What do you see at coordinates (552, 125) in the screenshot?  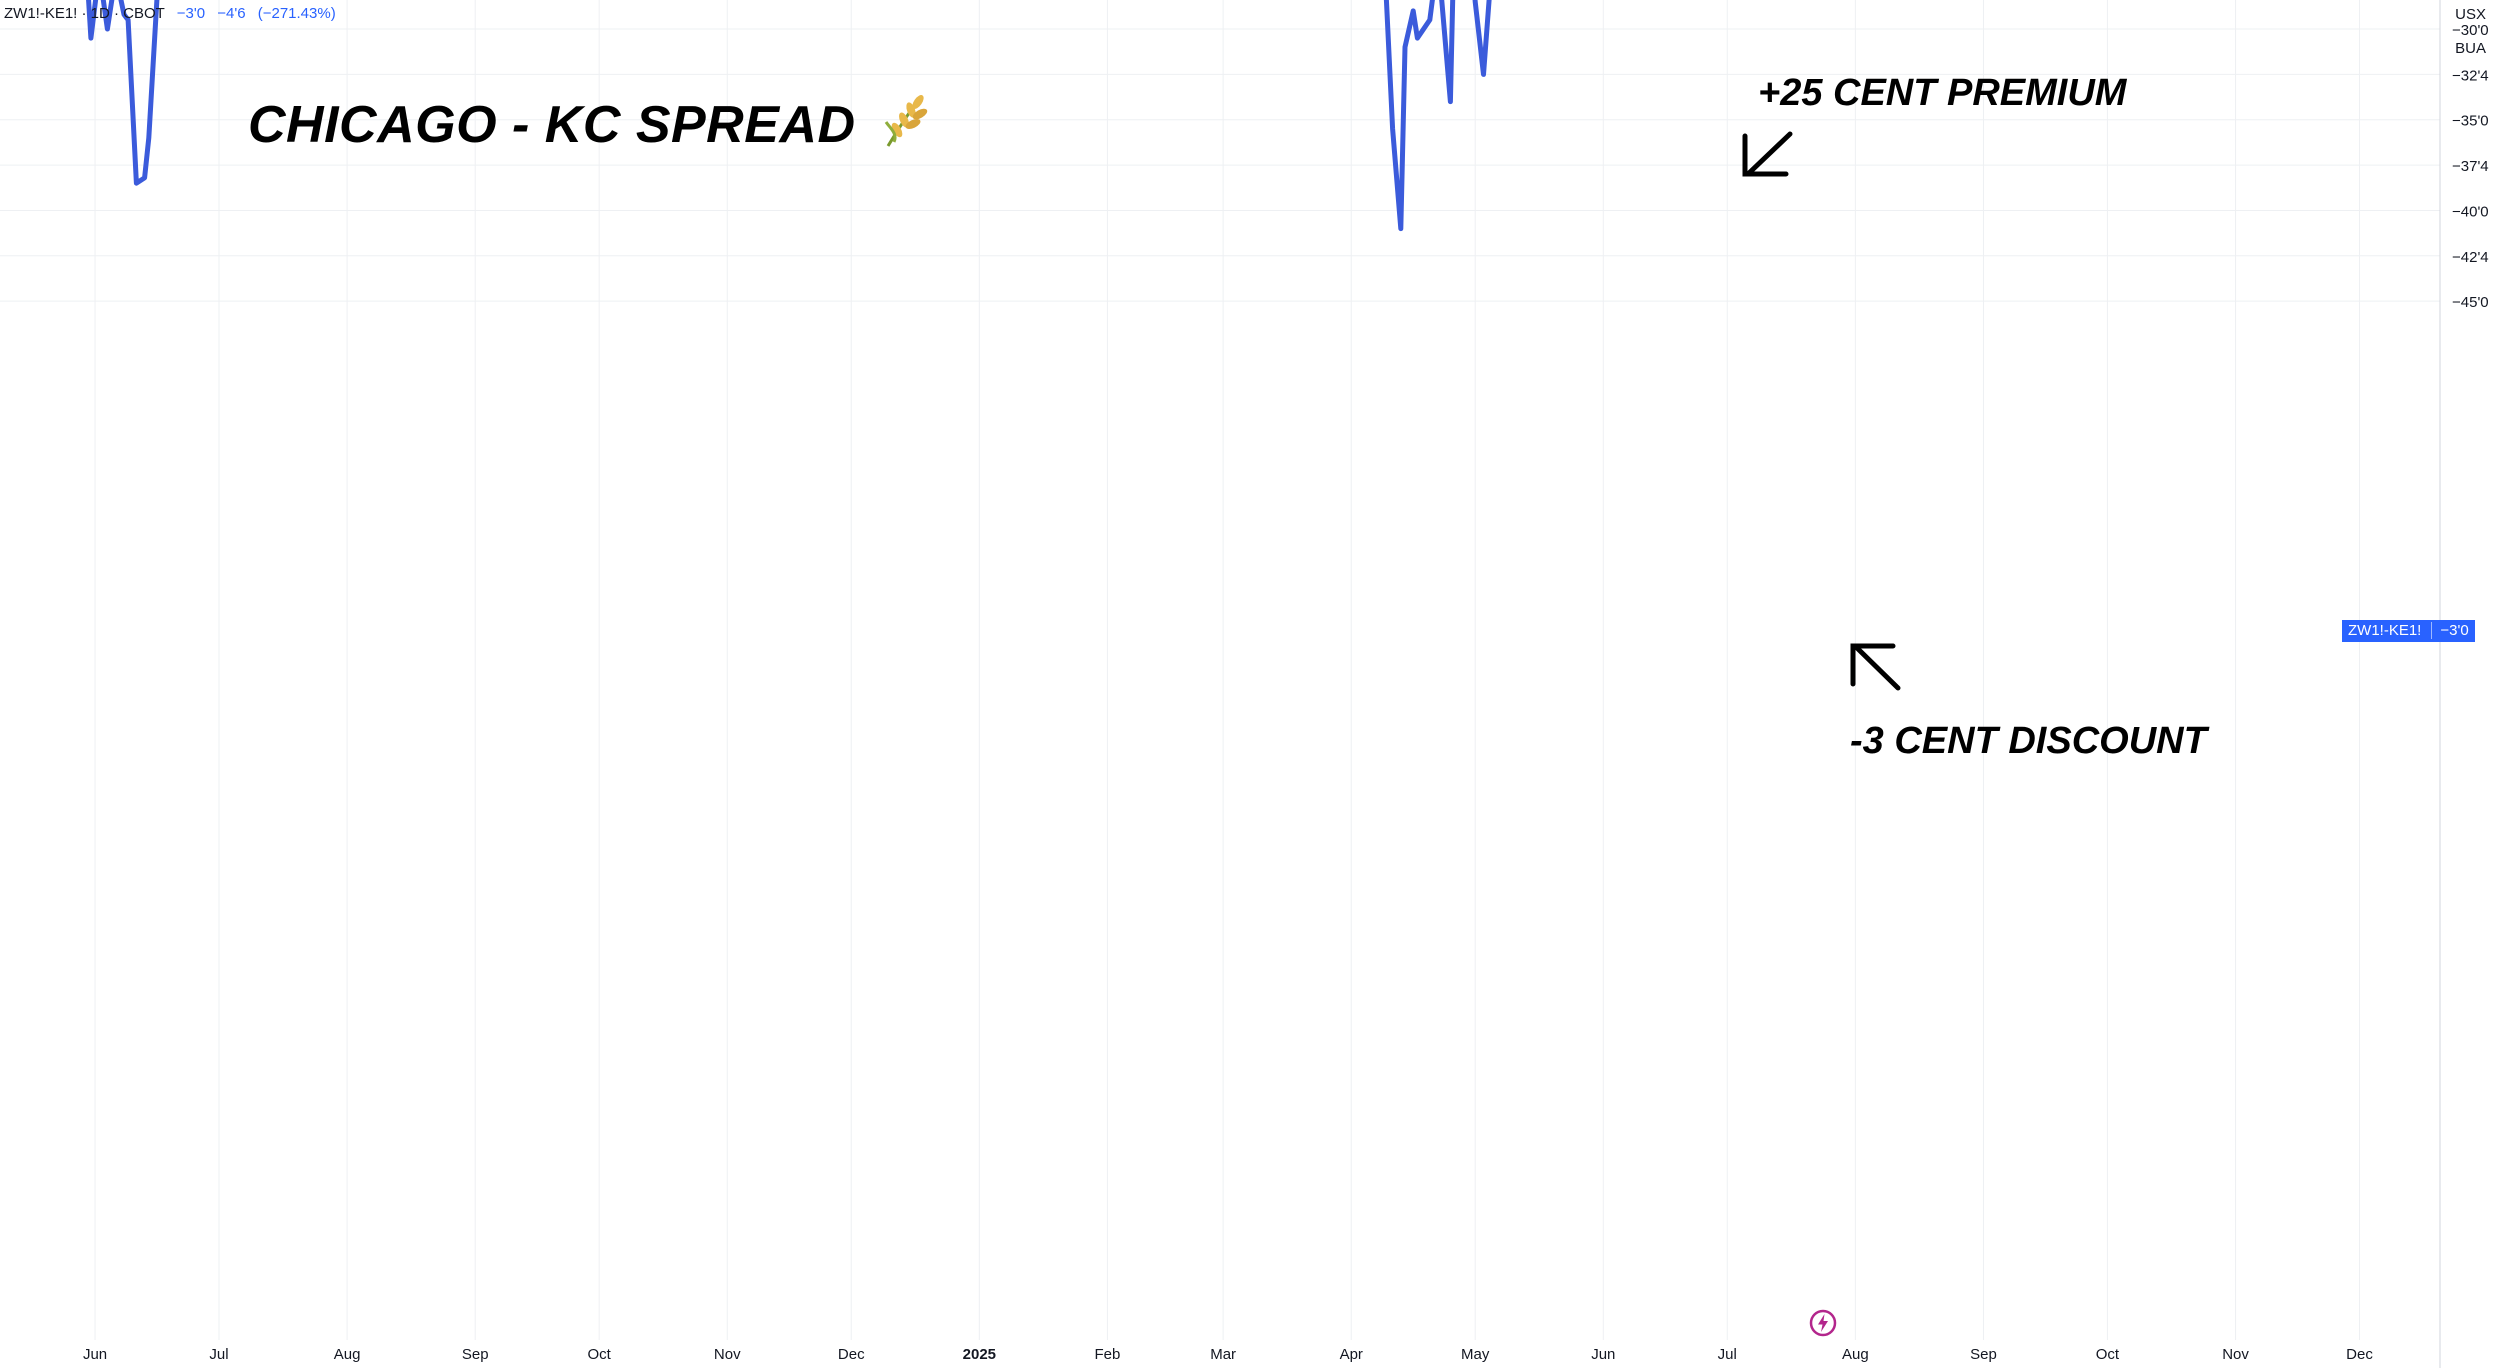 I see `chart-title-text: CHICAGO - KC SPREAD` at bounding box center [552, 125].